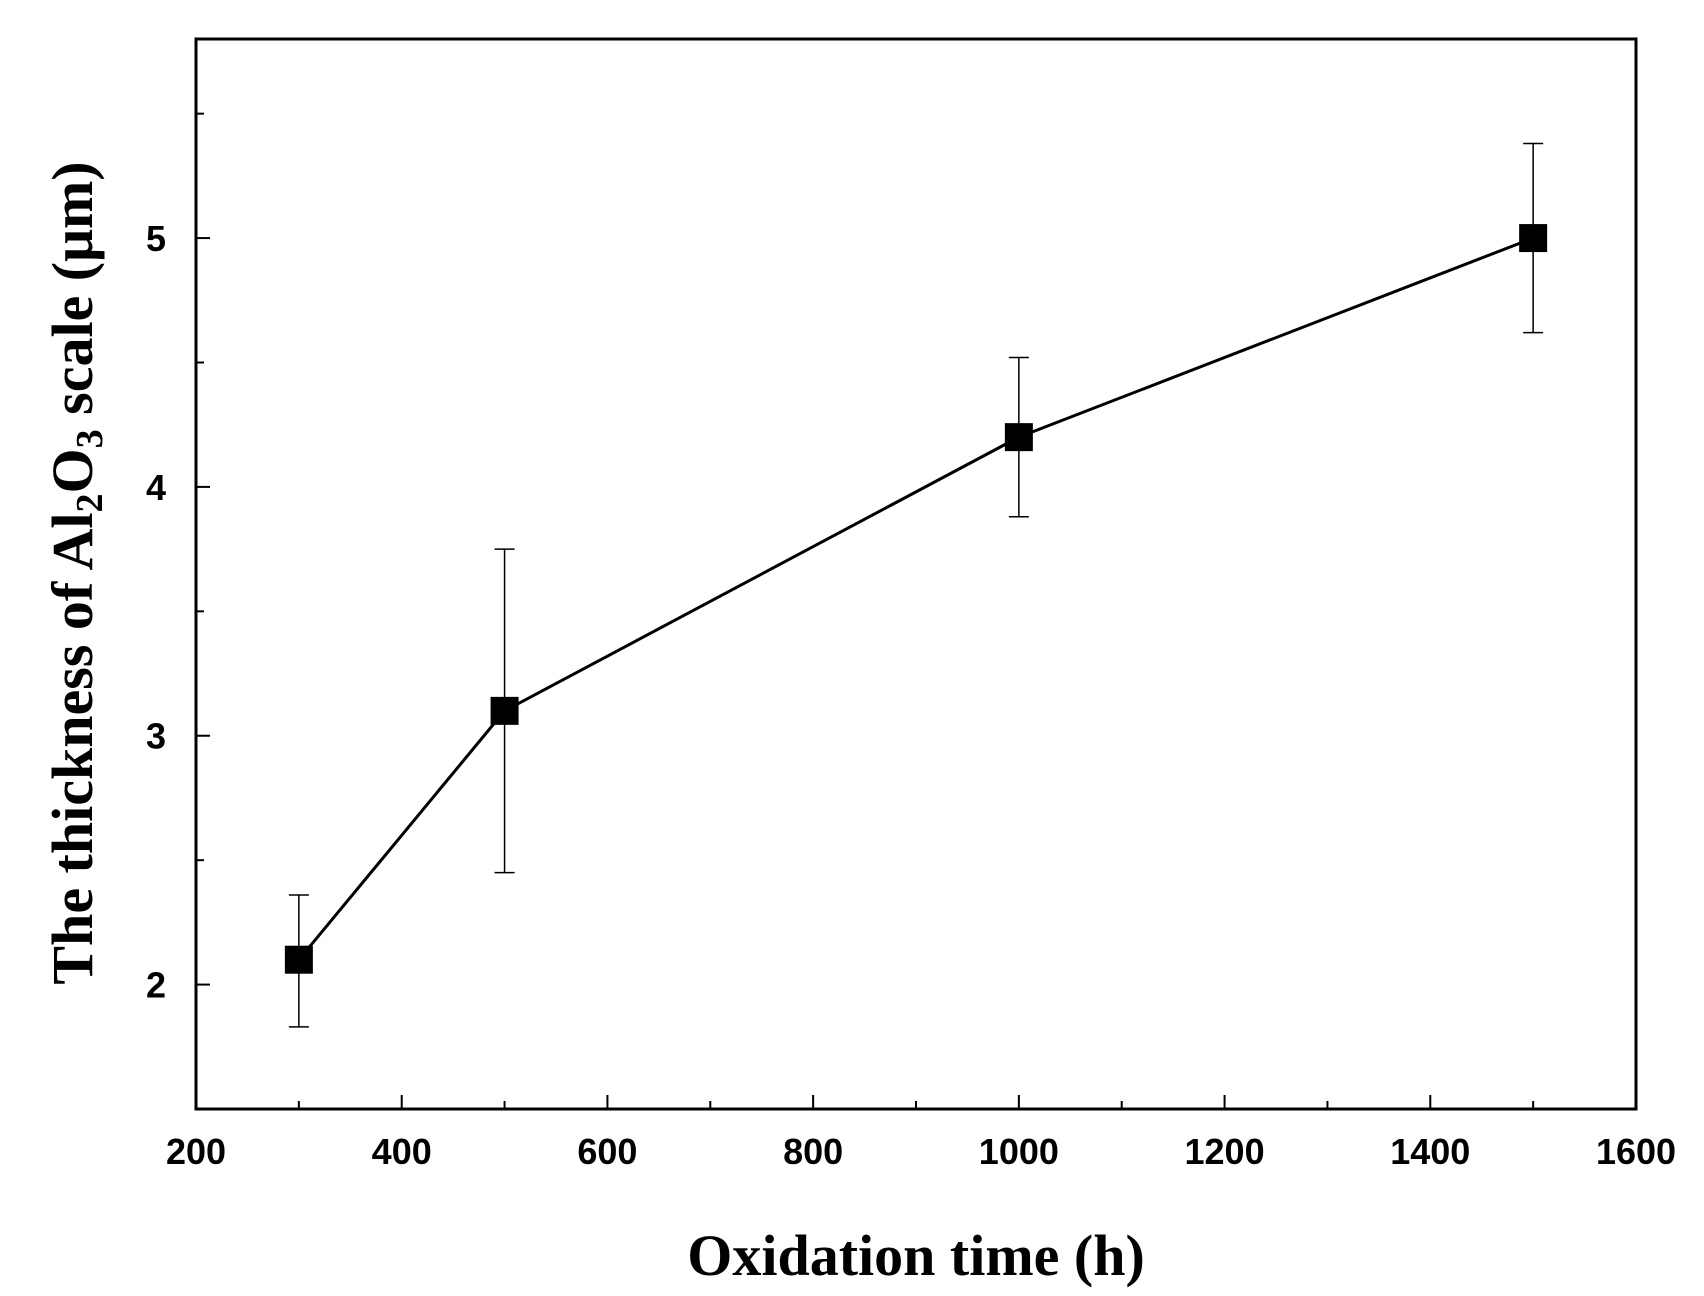 This screenshot has height=1296, width=1704. What do you see at coordinates (156, 487) in the screenshot?
I see `y-tick-label-4: 4` at bounding box center [156, 487].